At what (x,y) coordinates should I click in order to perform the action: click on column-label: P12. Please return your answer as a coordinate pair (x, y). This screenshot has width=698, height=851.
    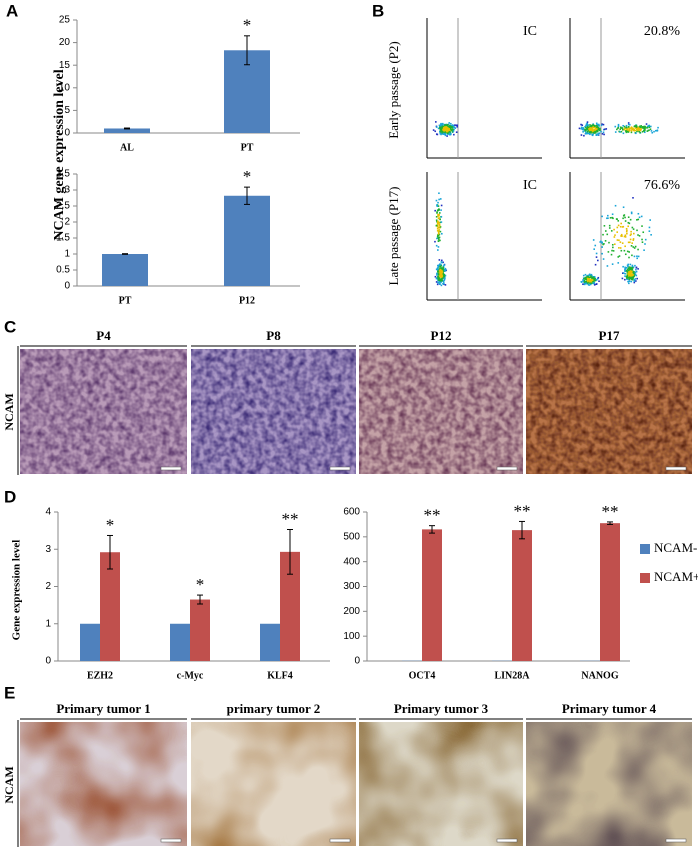
    Looking at the image, I should click on (441, 335).